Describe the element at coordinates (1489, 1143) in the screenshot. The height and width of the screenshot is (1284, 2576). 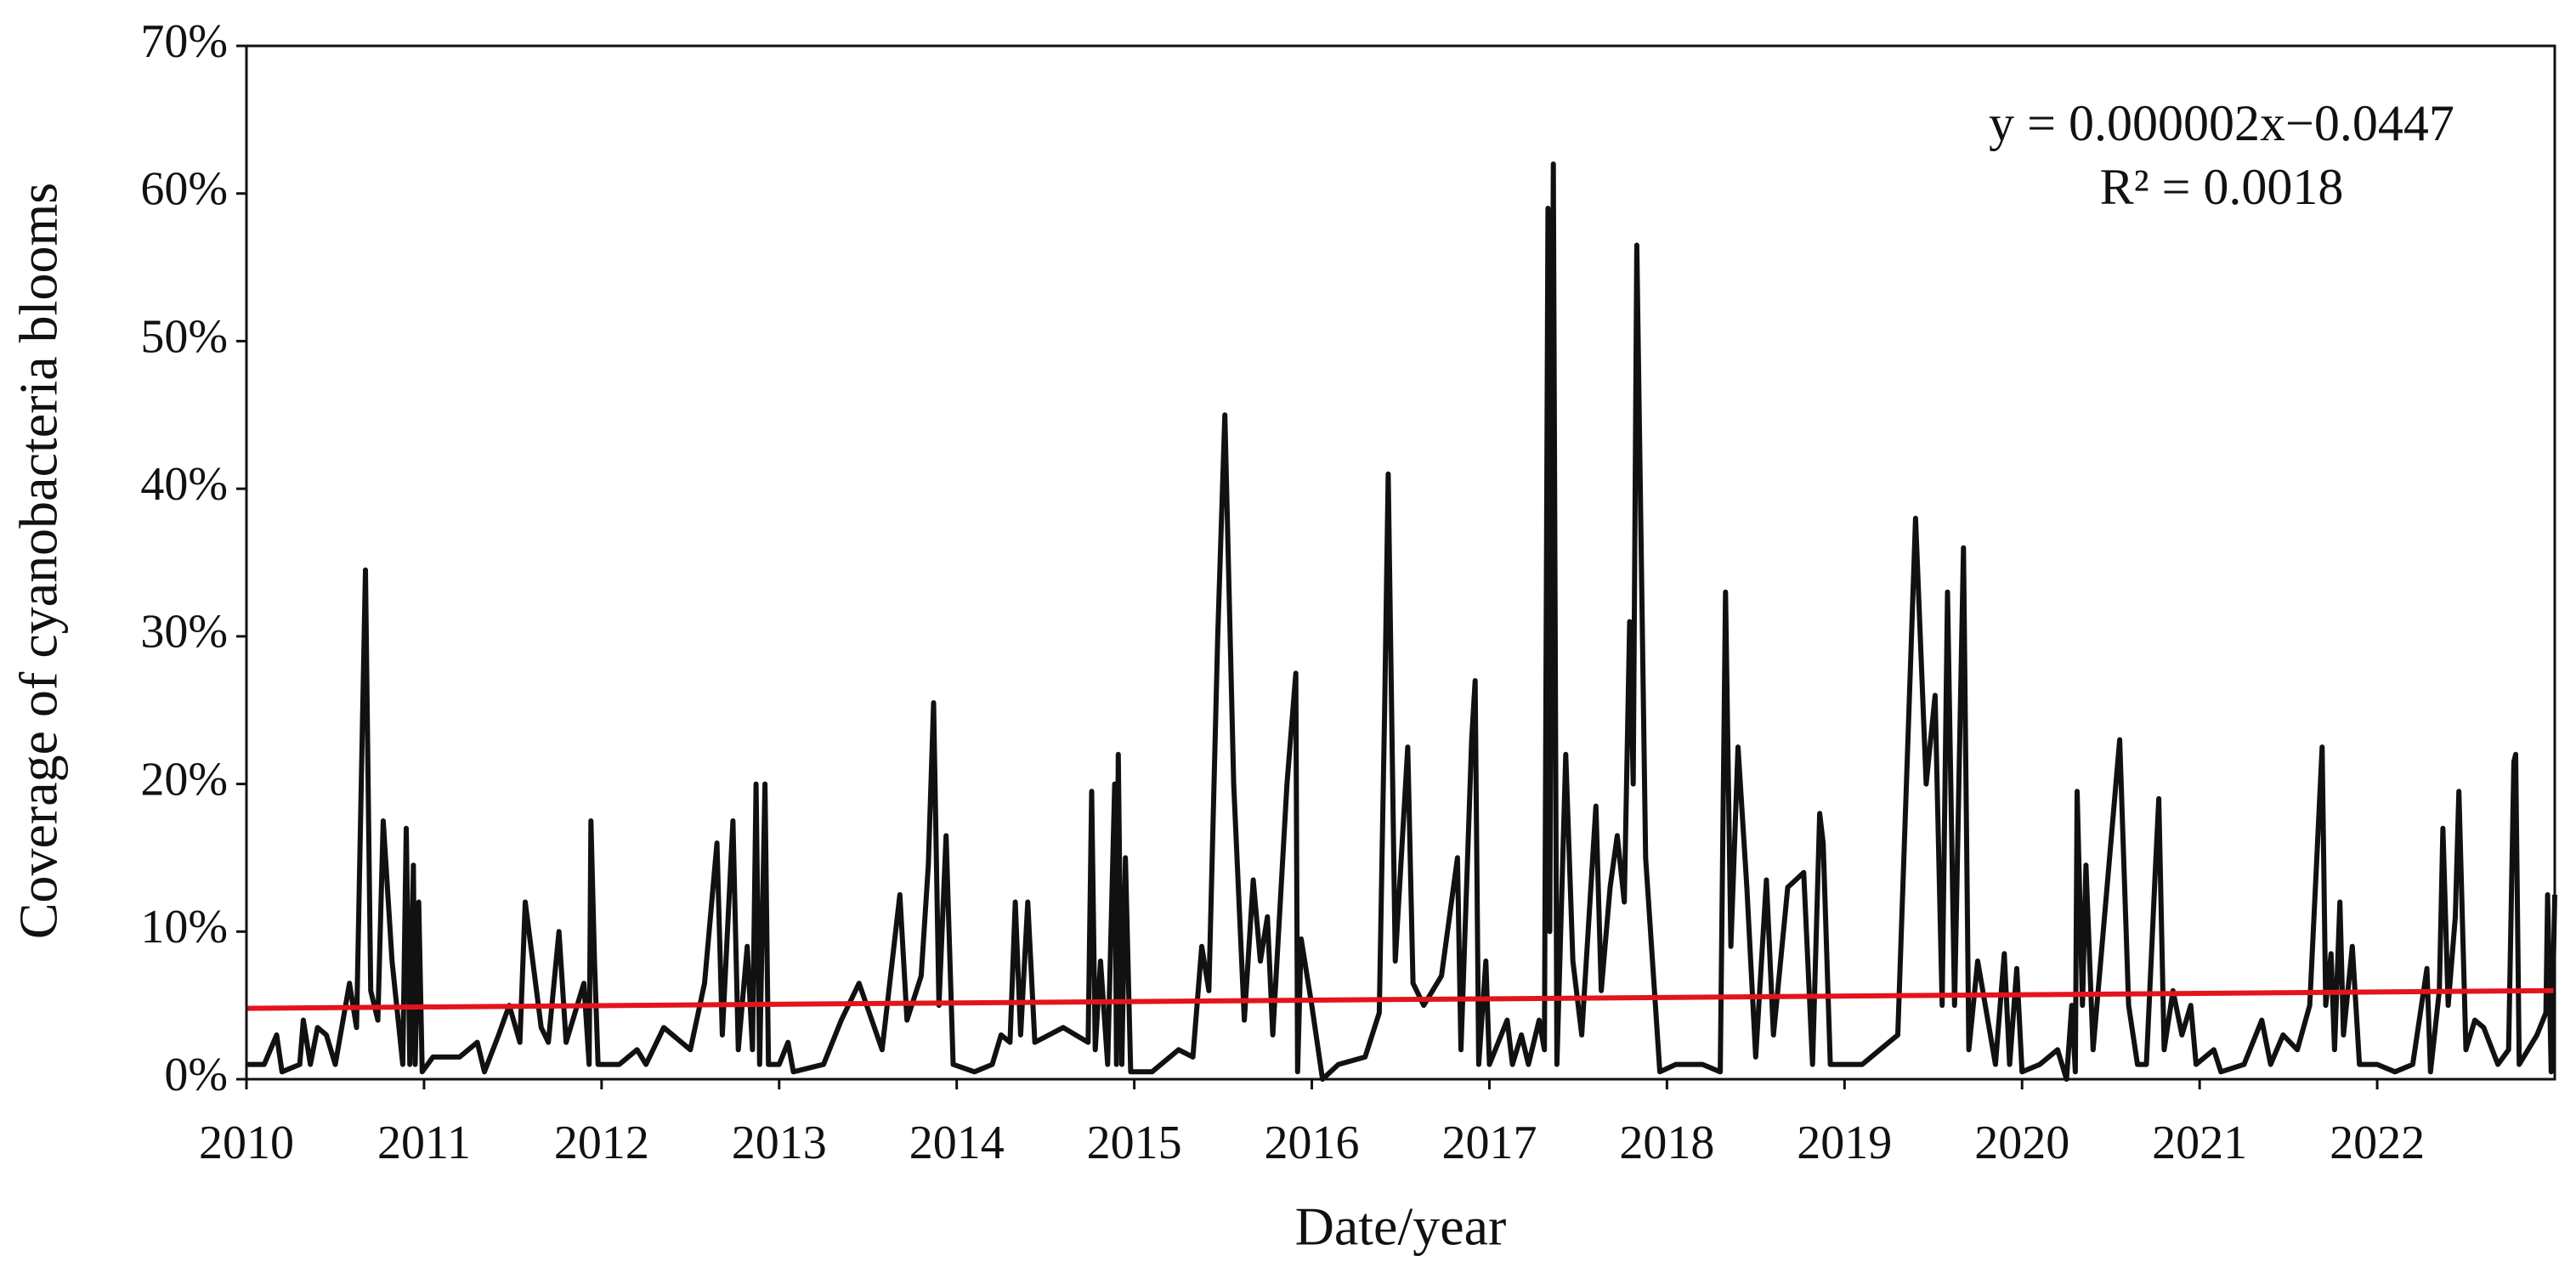
I see `x-tick-label: 2017` at that location.